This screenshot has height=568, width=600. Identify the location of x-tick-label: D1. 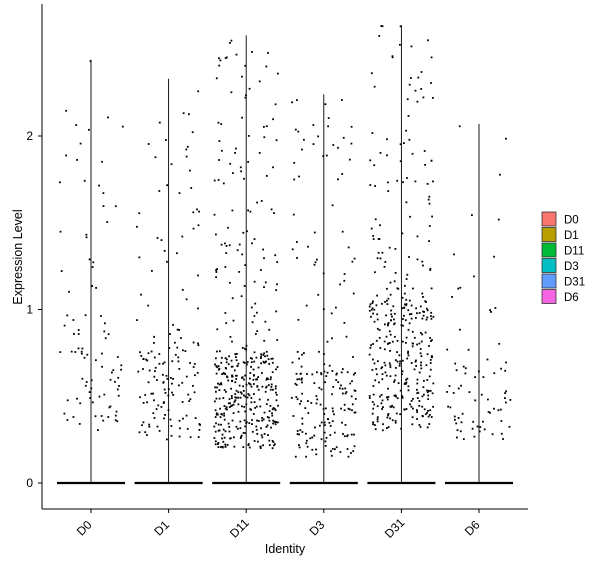
(161, 528).